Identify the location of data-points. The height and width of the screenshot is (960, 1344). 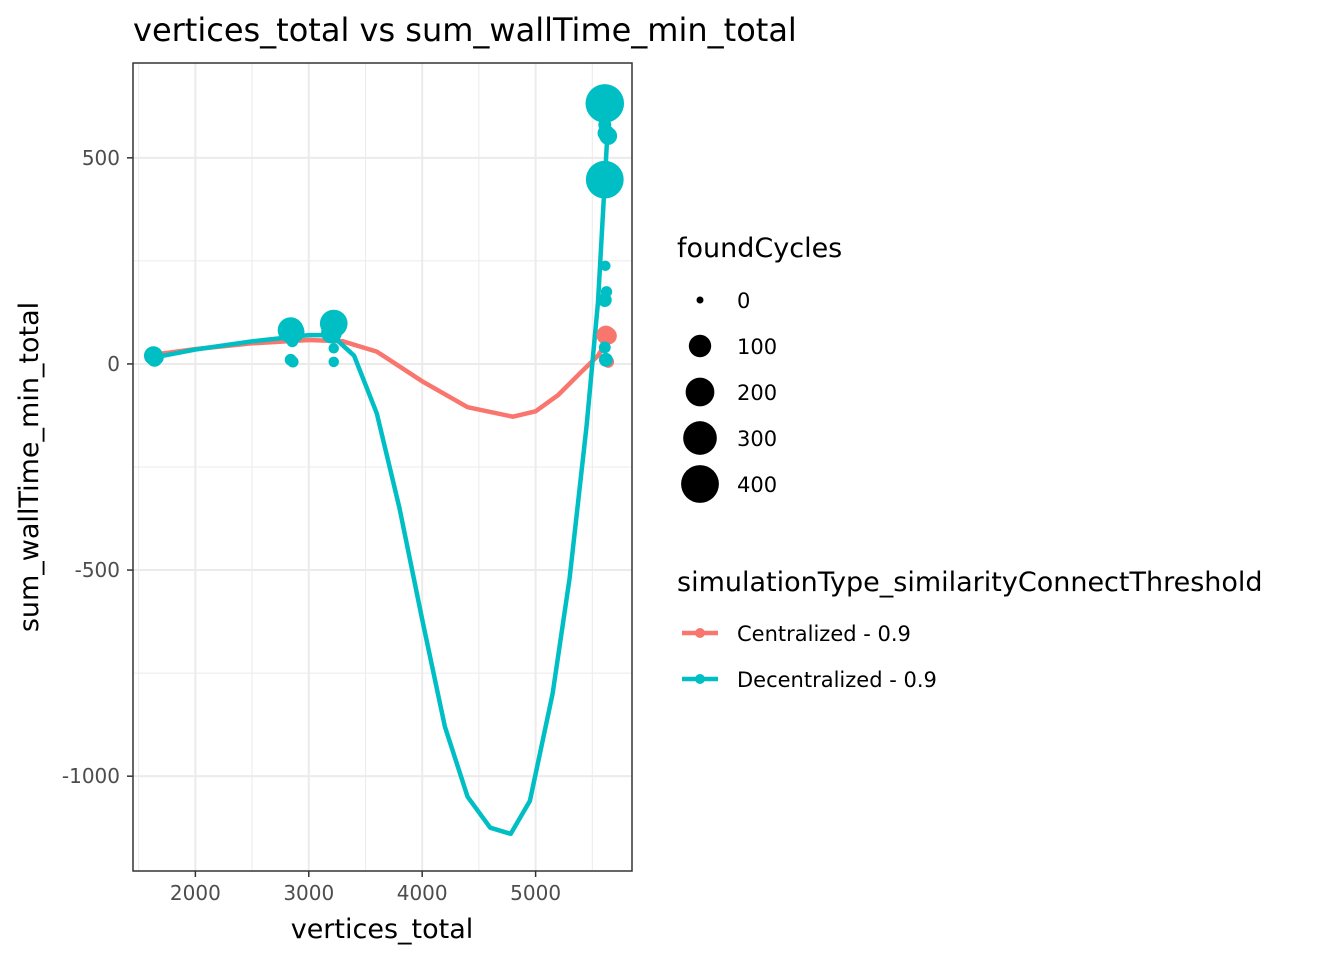
(384, 226).